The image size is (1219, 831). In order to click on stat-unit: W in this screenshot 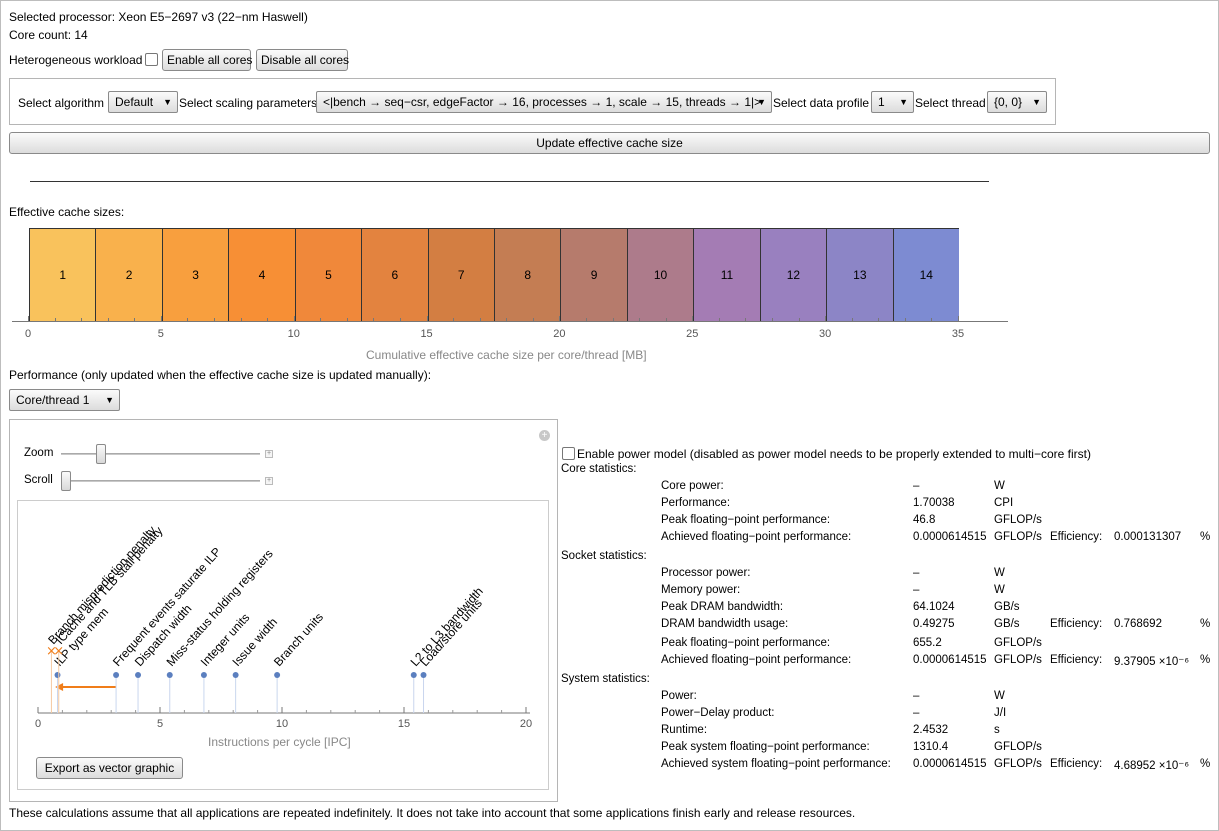, I will do `click(999, 486)`.